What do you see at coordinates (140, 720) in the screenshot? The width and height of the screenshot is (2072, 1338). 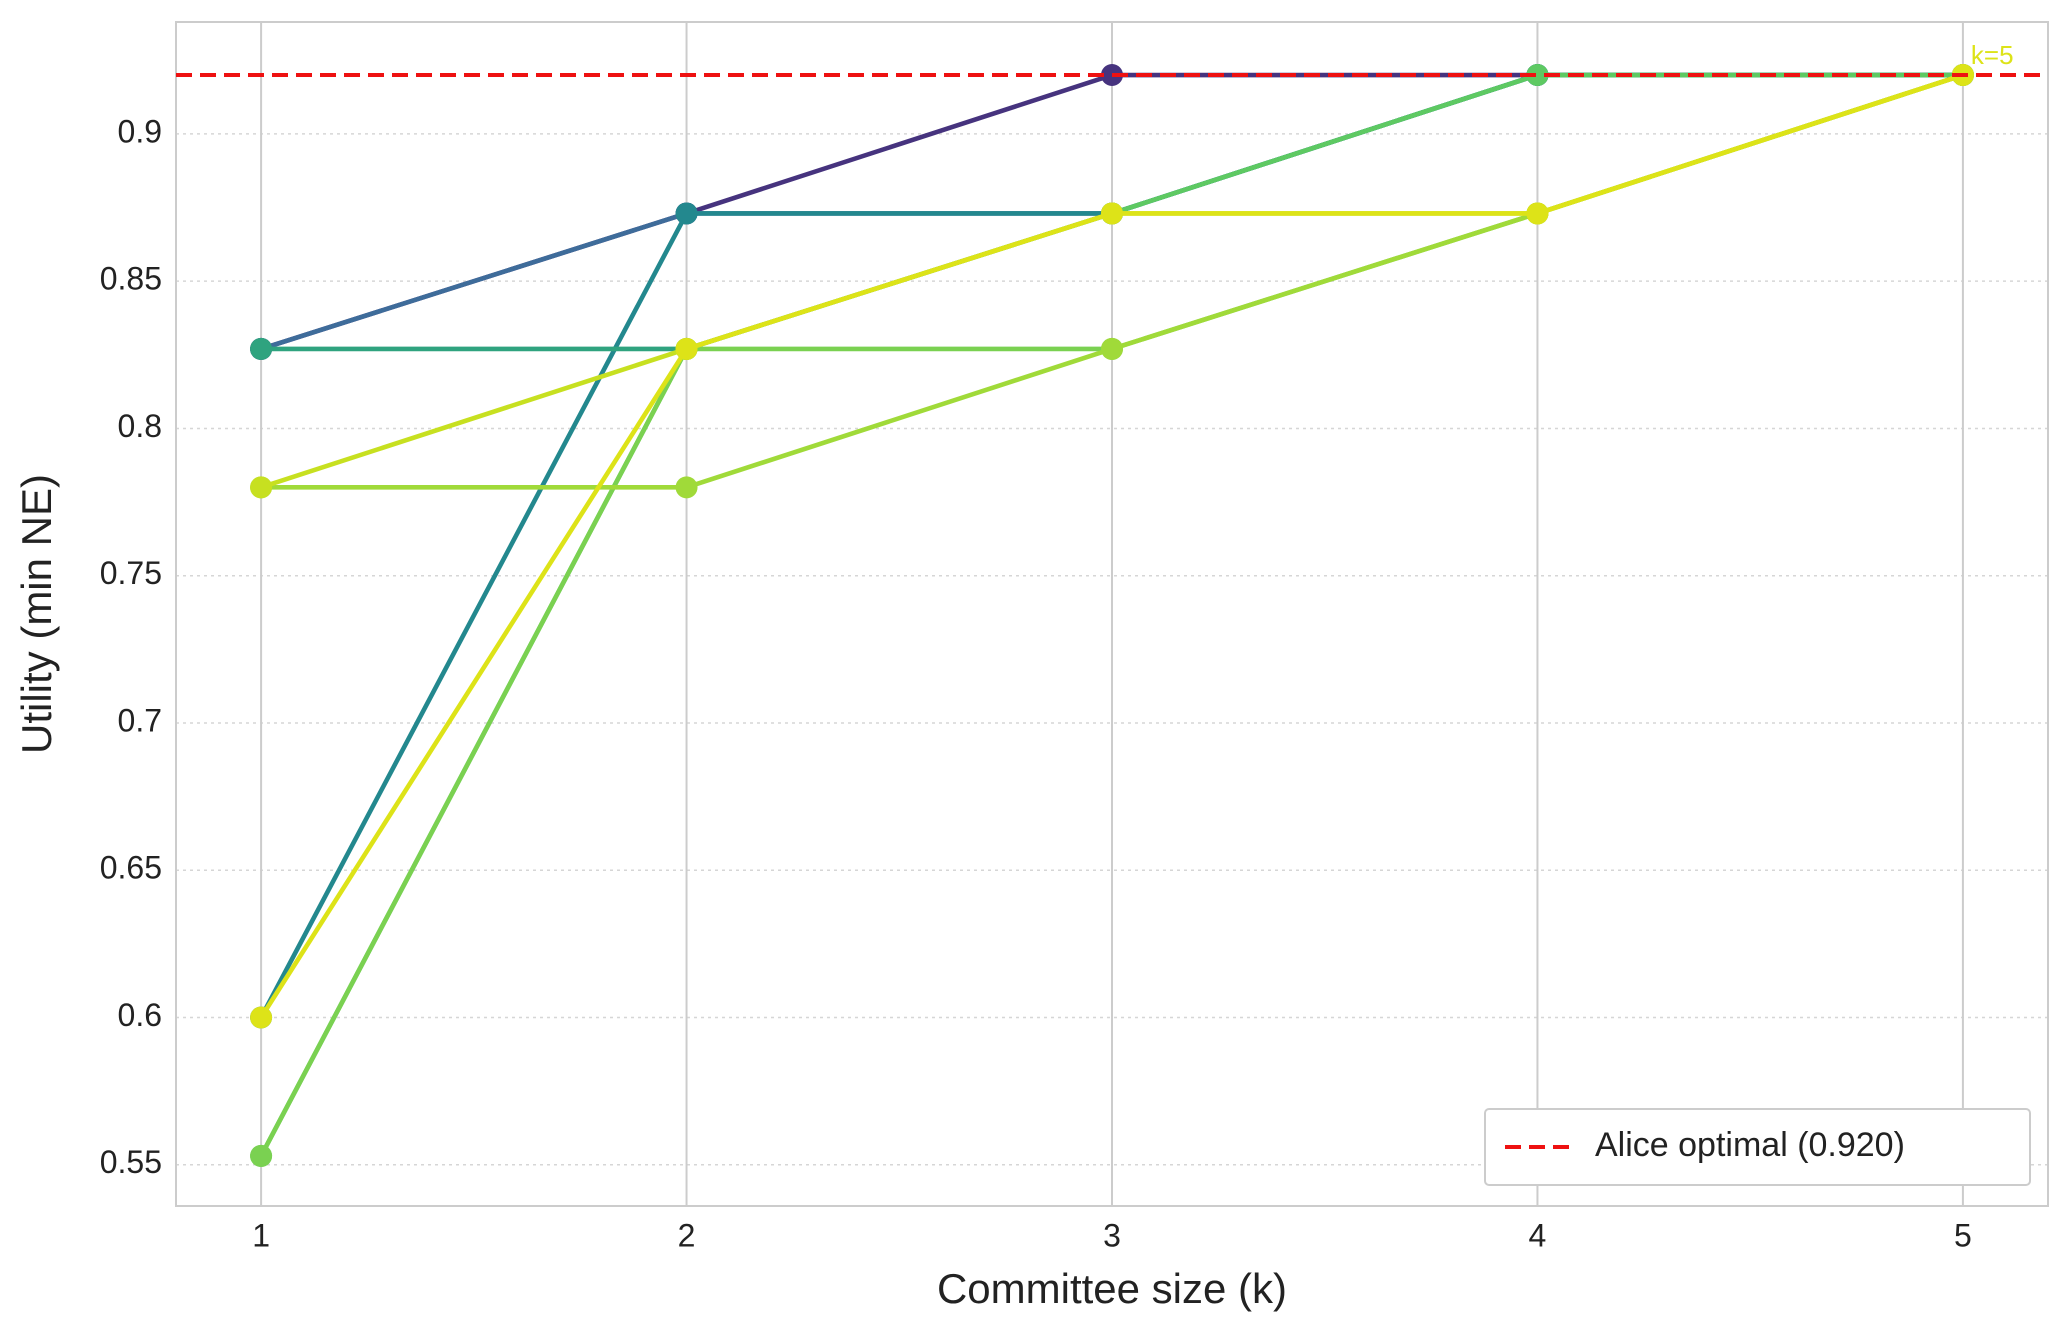 I see `y-tick-label: 0.7` at bounding box center [140, 720].